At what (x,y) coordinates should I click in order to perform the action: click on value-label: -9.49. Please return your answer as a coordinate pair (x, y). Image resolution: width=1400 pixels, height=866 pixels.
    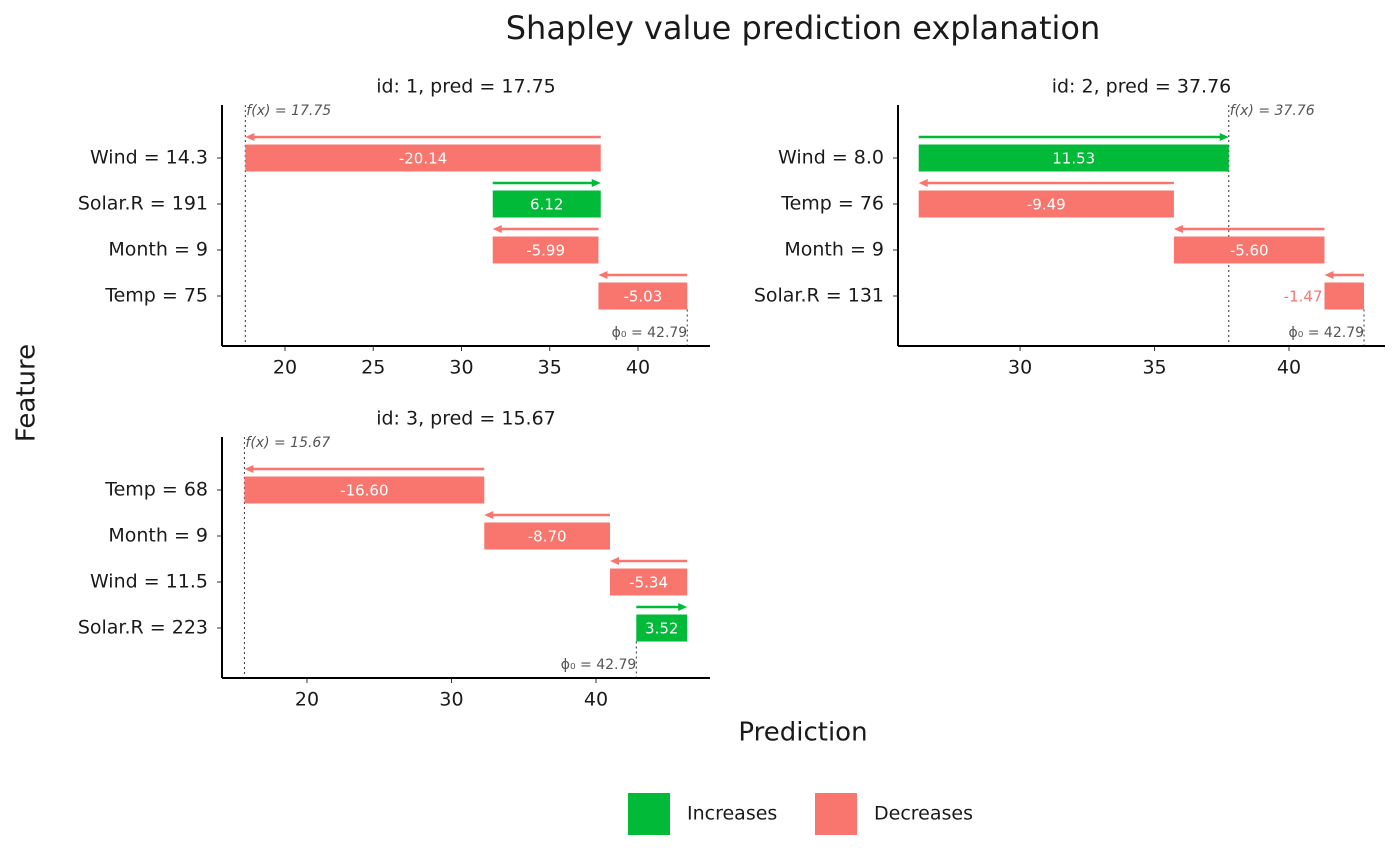
    Looking at the image, I should click on (1046, 205).